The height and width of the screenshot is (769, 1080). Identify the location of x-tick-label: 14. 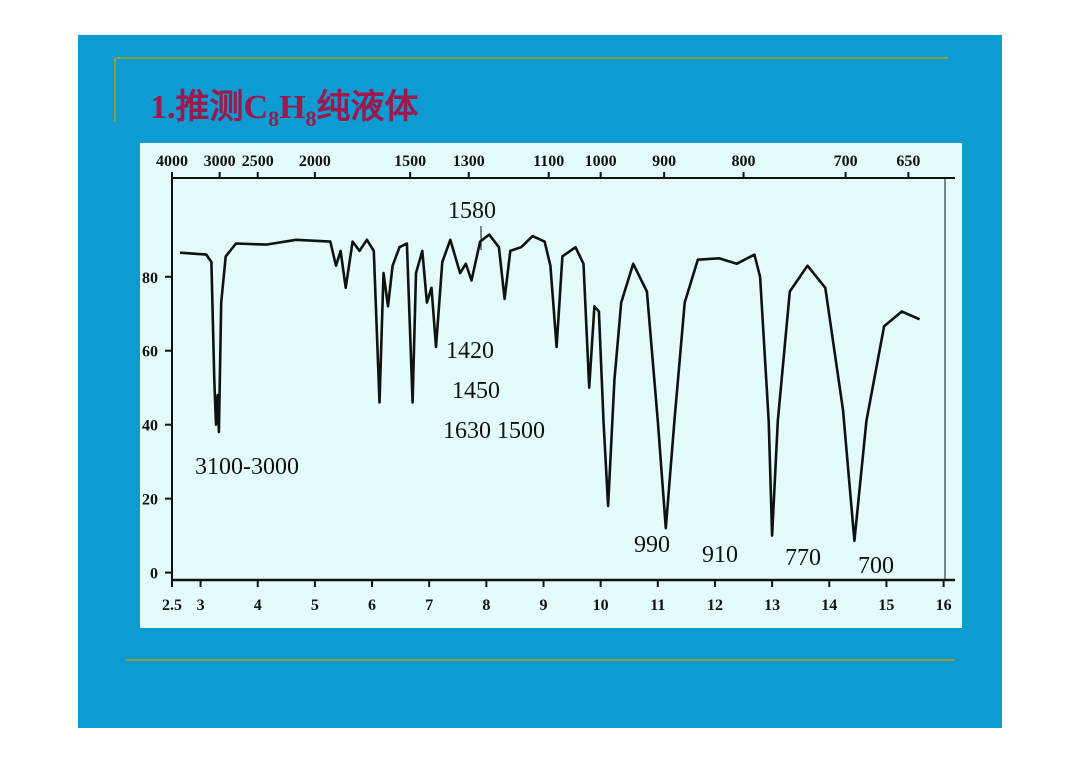
(829, 605).